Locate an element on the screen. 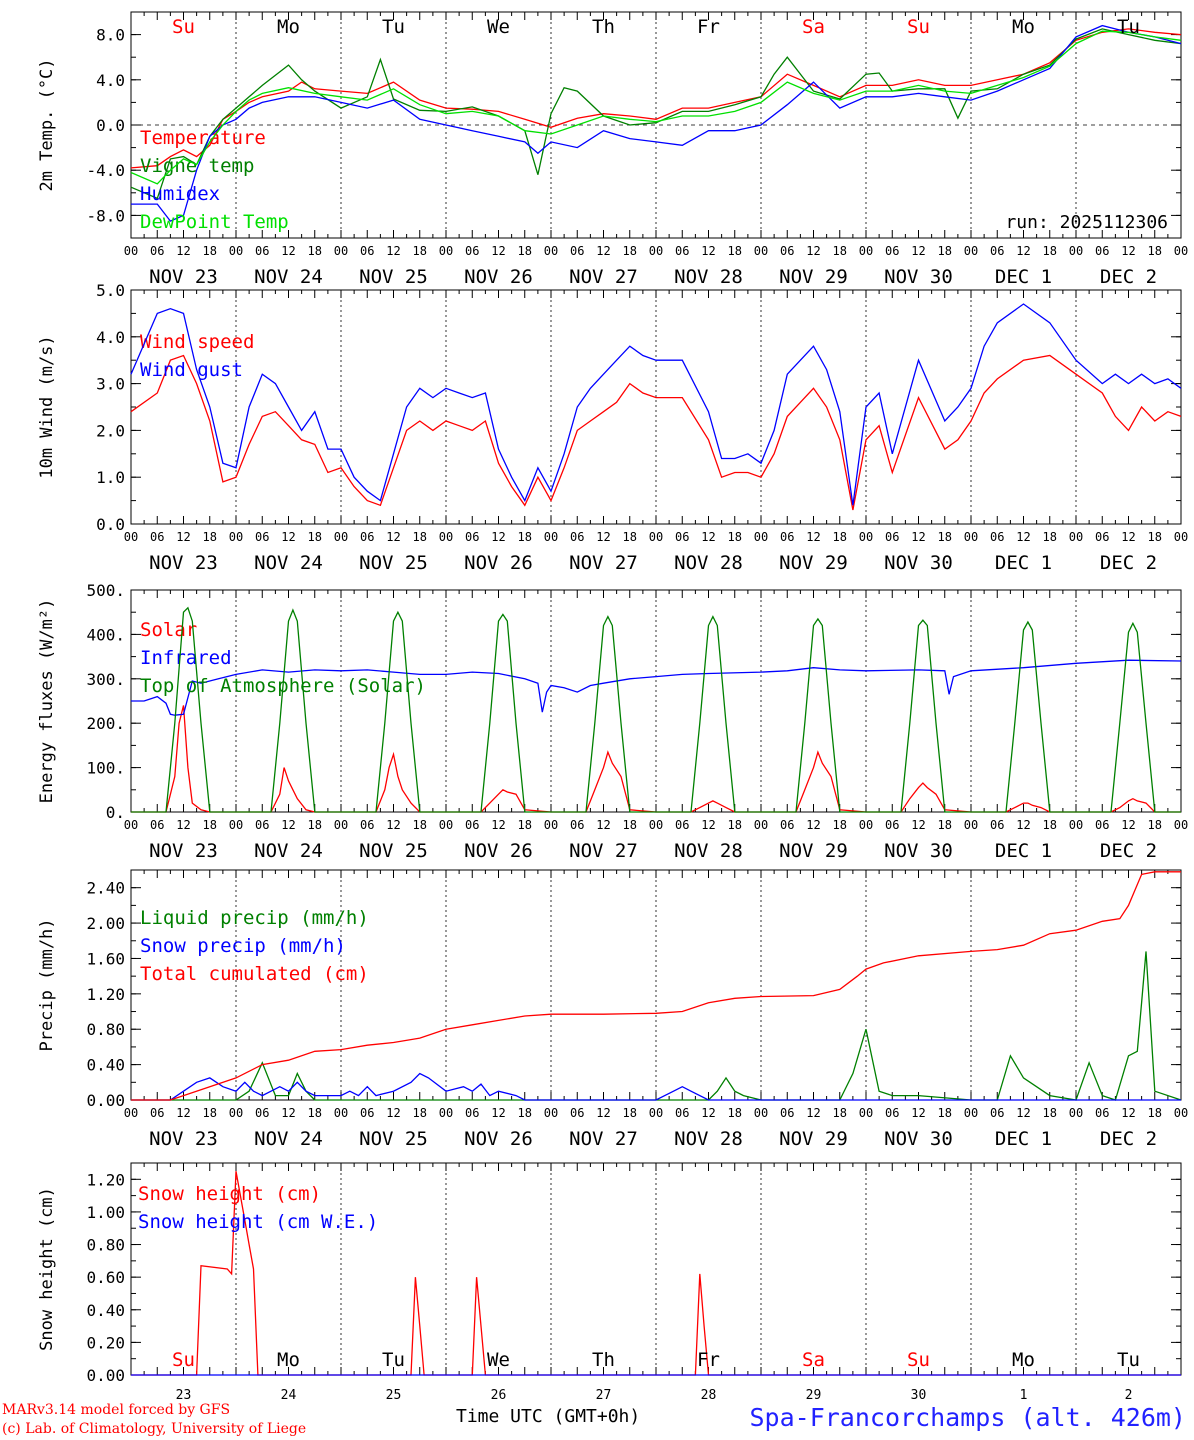 This screenshot has height=1440, width=1194. weekday-label: Sa is located at coordinates (813, 1360).